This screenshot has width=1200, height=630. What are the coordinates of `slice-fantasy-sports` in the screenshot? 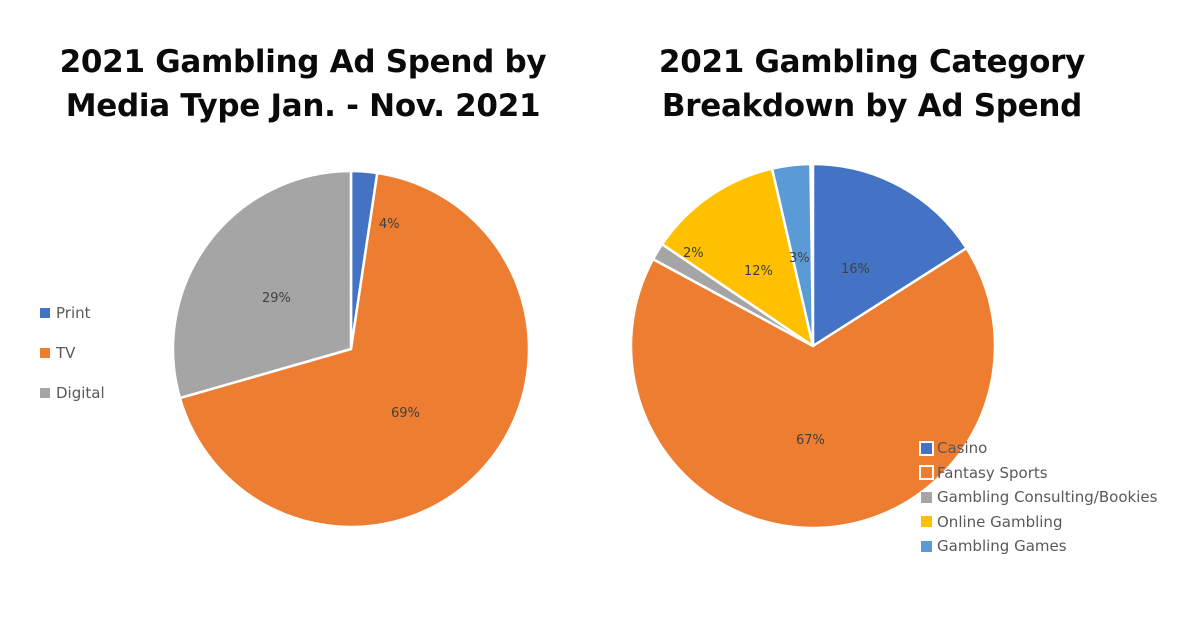 It's located at (813, 388).